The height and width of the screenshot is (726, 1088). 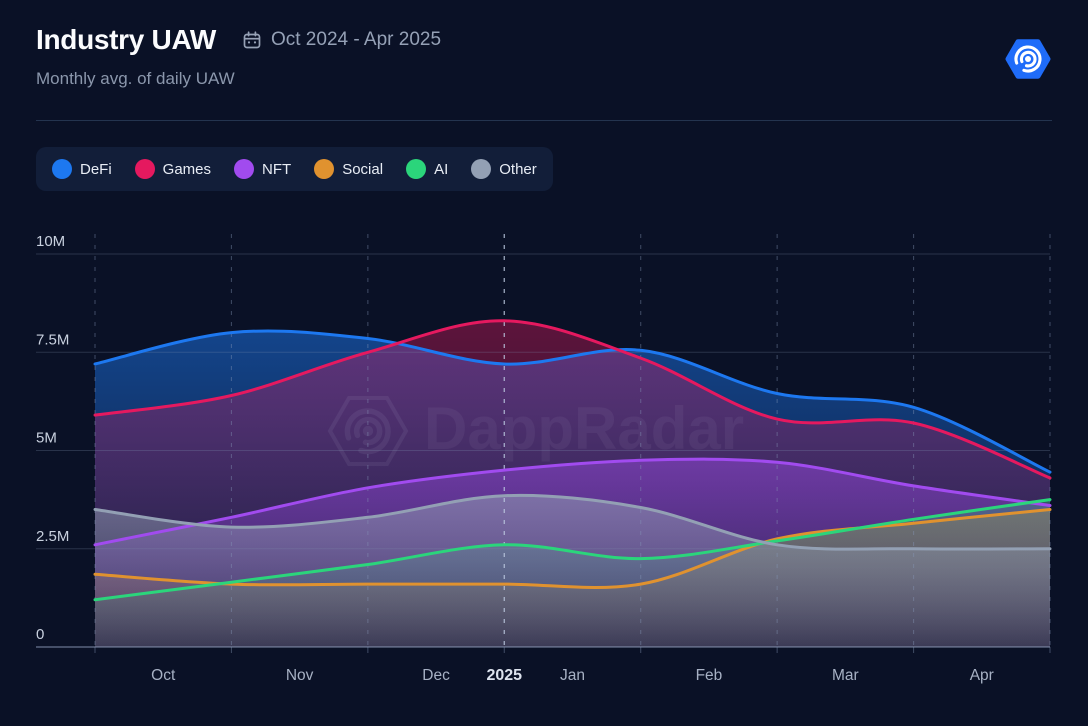 I want to click on legend-item-defi: DeFi, so click(x=82, y=169).